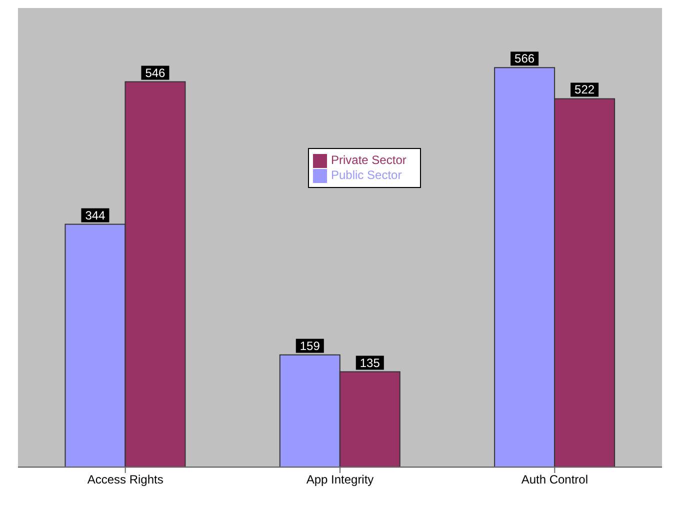 Image resolution: width=690 pixels, height=515 pixels. What do you see at coordinates (366, 175) in the screenshot?
I see `legend-label: Public Sector` at bounding box center [366, 175].